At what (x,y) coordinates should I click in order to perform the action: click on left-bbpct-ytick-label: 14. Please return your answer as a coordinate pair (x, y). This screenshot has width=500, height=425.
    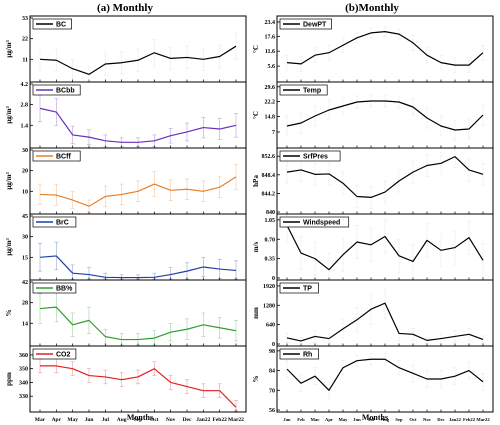
    Looking at the image, I should click on (25, 324).